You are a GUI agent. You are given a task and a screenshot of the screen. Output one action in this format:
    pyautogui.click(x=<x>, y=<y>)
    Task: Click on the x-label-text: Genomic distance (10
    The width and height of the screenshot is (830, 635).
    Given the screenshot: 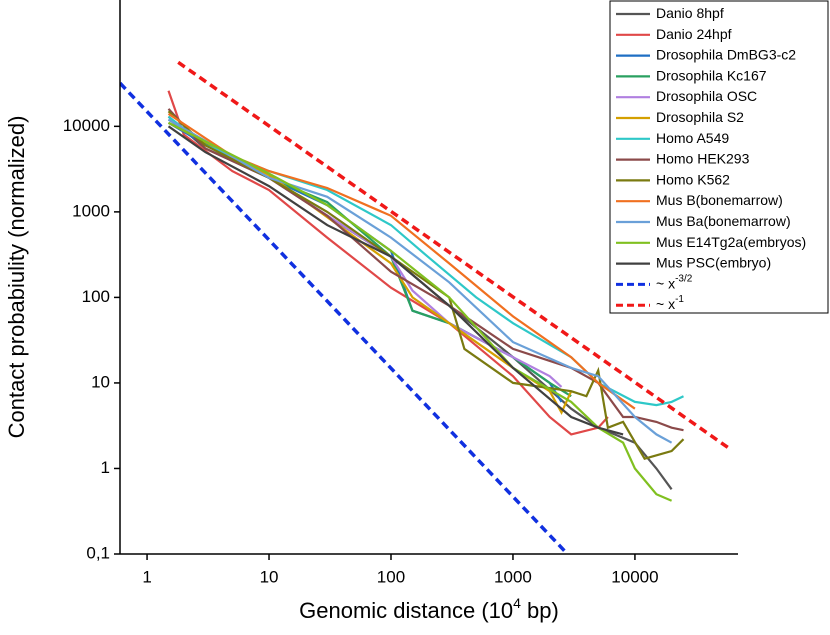 What is the action you would take?
    pyautogui.click(x=406, y=610)
    